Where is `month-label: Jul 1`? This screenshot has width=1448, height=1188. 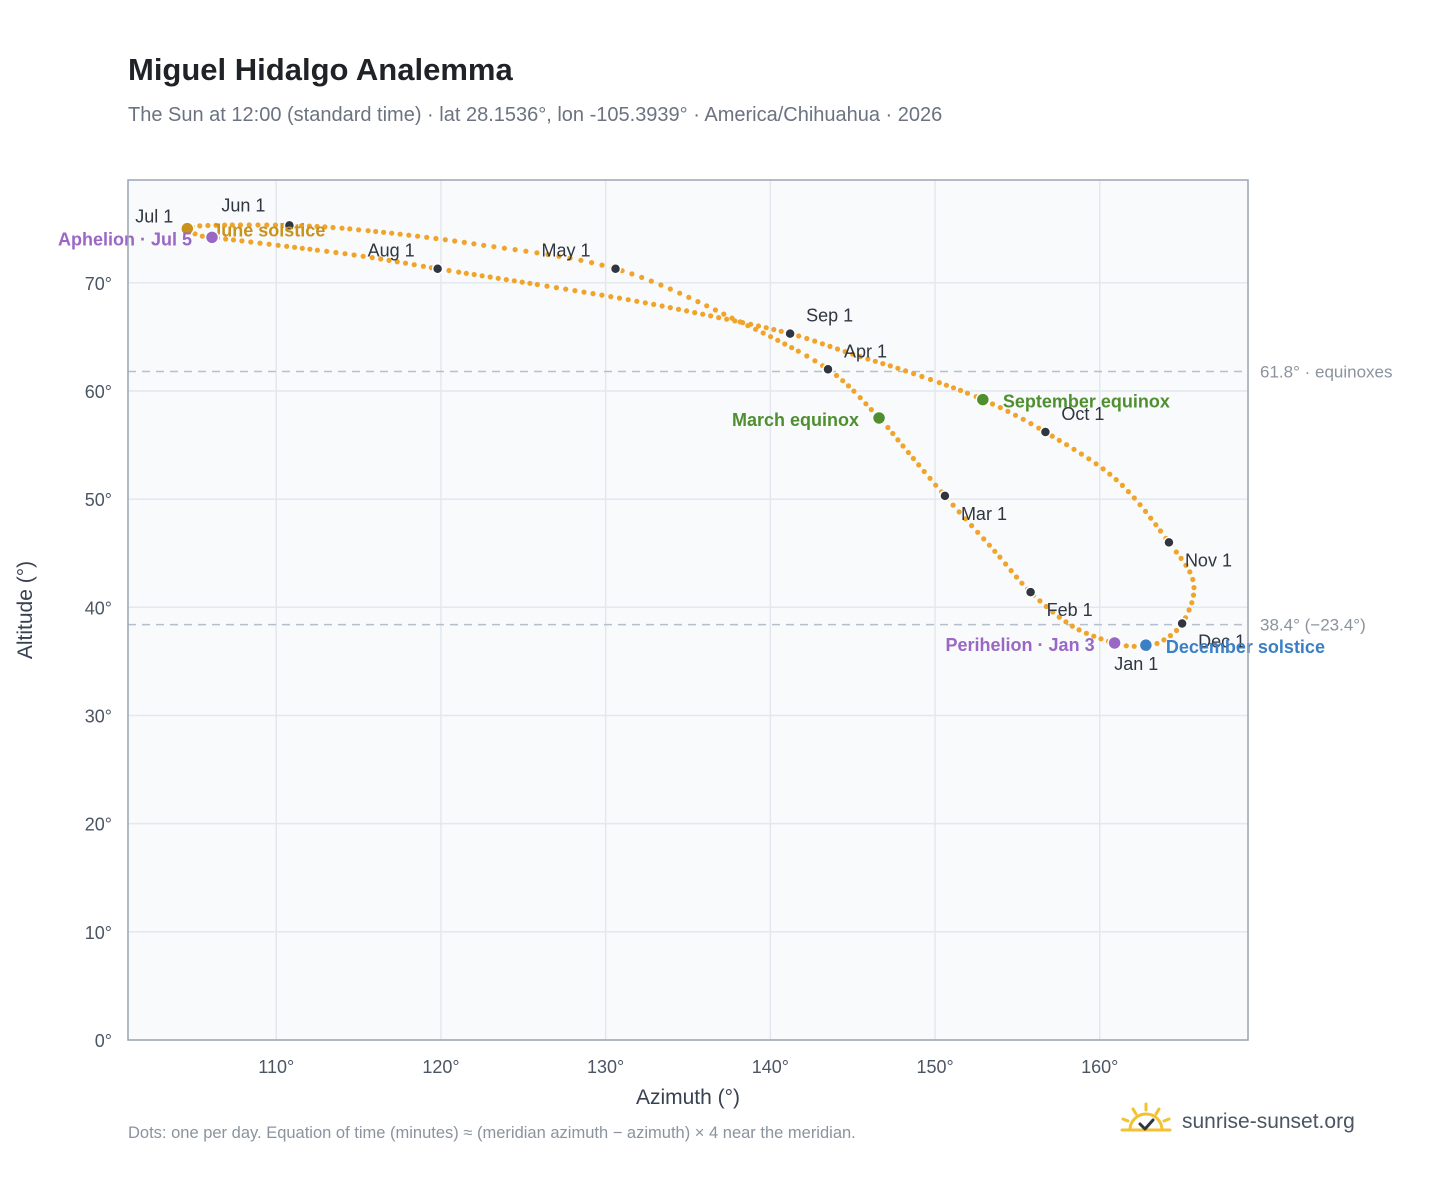 month-label: Jul 1 is located at coordinates (154, 217).